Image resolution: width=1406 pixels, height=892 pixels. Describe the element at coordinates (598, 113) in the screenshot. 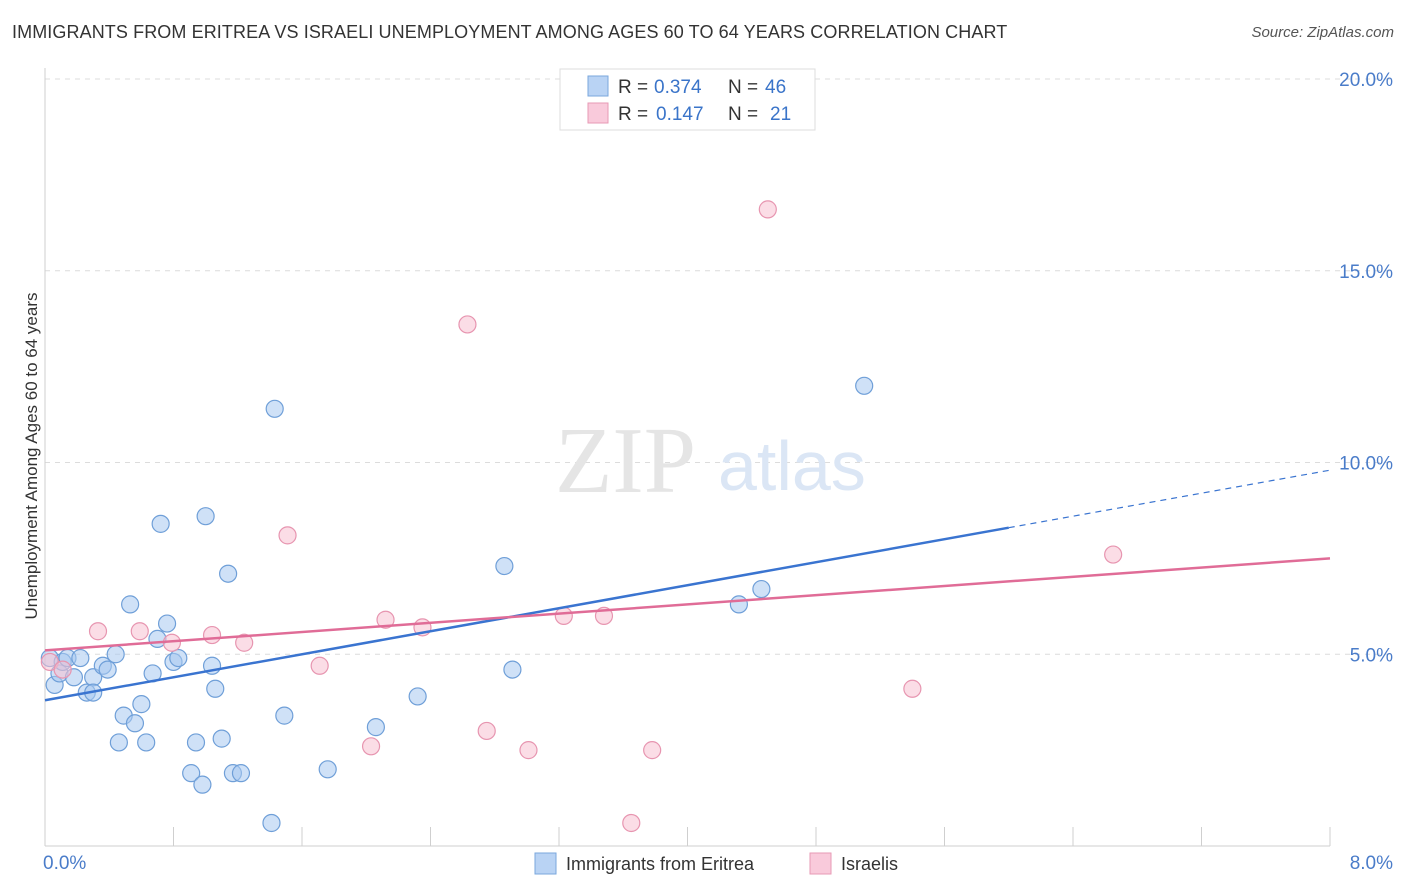

I see `legend-swatch-israelis` at that location.